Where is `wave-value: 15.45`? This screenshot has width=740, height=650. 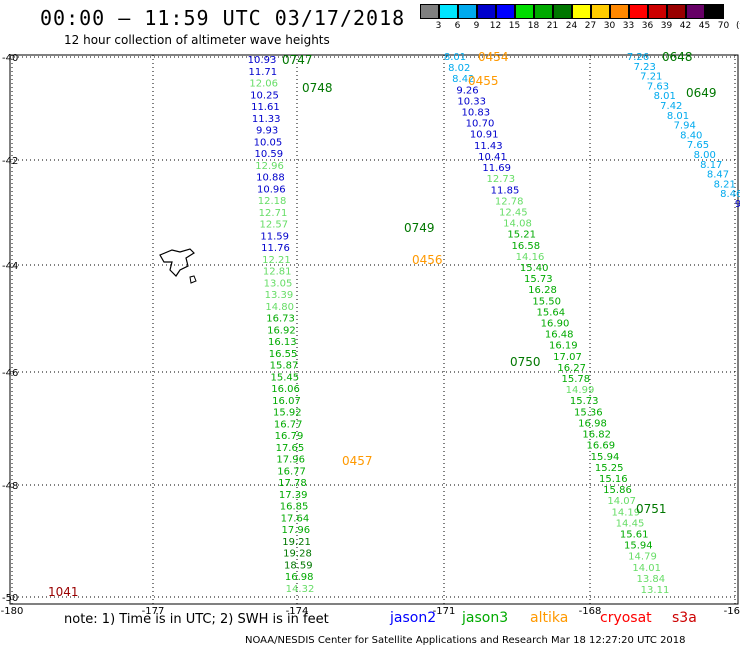
wave-value: 15.45 is located at coordinates (284, 377).